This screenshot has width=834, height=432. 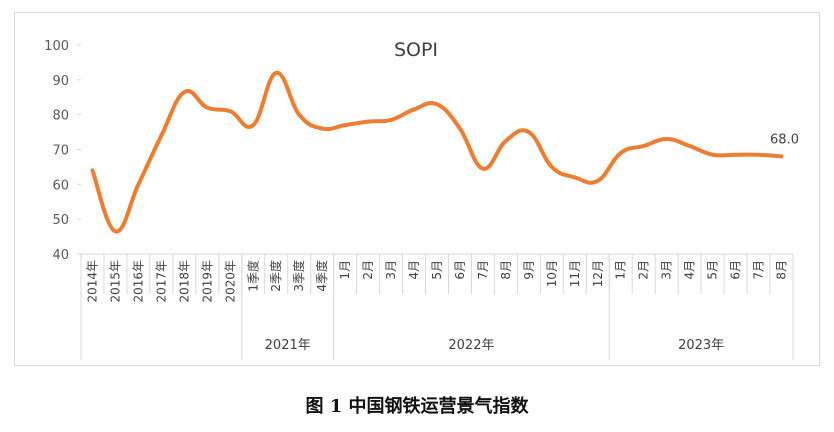 What do you see at coordinates (252, 276) in the screenshot?
I see `x-tick-label: 1季度` at bounding box center [252, 276].